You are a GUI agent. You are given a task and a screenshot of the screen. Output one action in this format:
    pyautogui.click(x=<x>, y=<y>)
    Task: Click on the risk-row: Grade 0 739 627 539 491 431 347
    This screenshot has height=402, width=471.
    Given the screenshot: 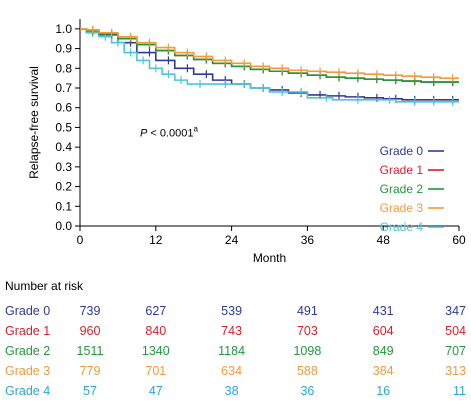 What is the action you would take?
    pyautogui.click(x=235, y=312)
    